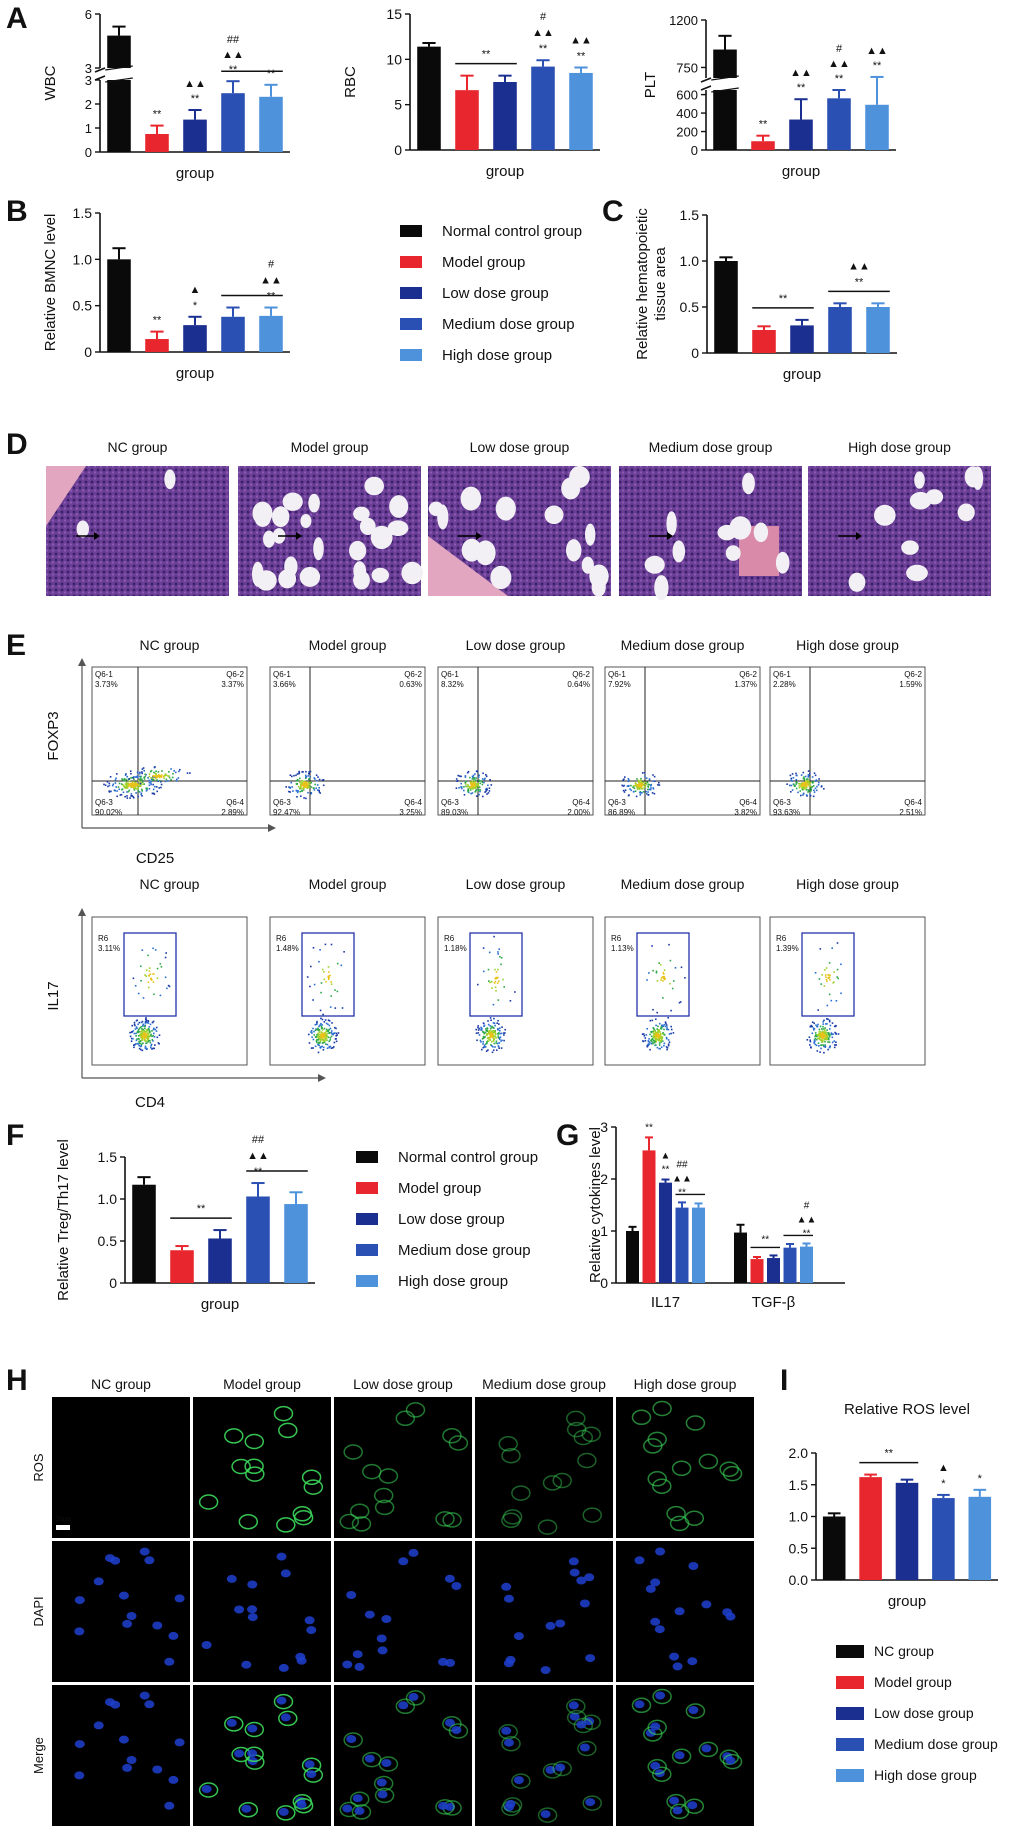  What do you see at coordinates (195, 84) in the screenshot?
I see `significance-mark: ▲▲` at bounding box center [195, 84].